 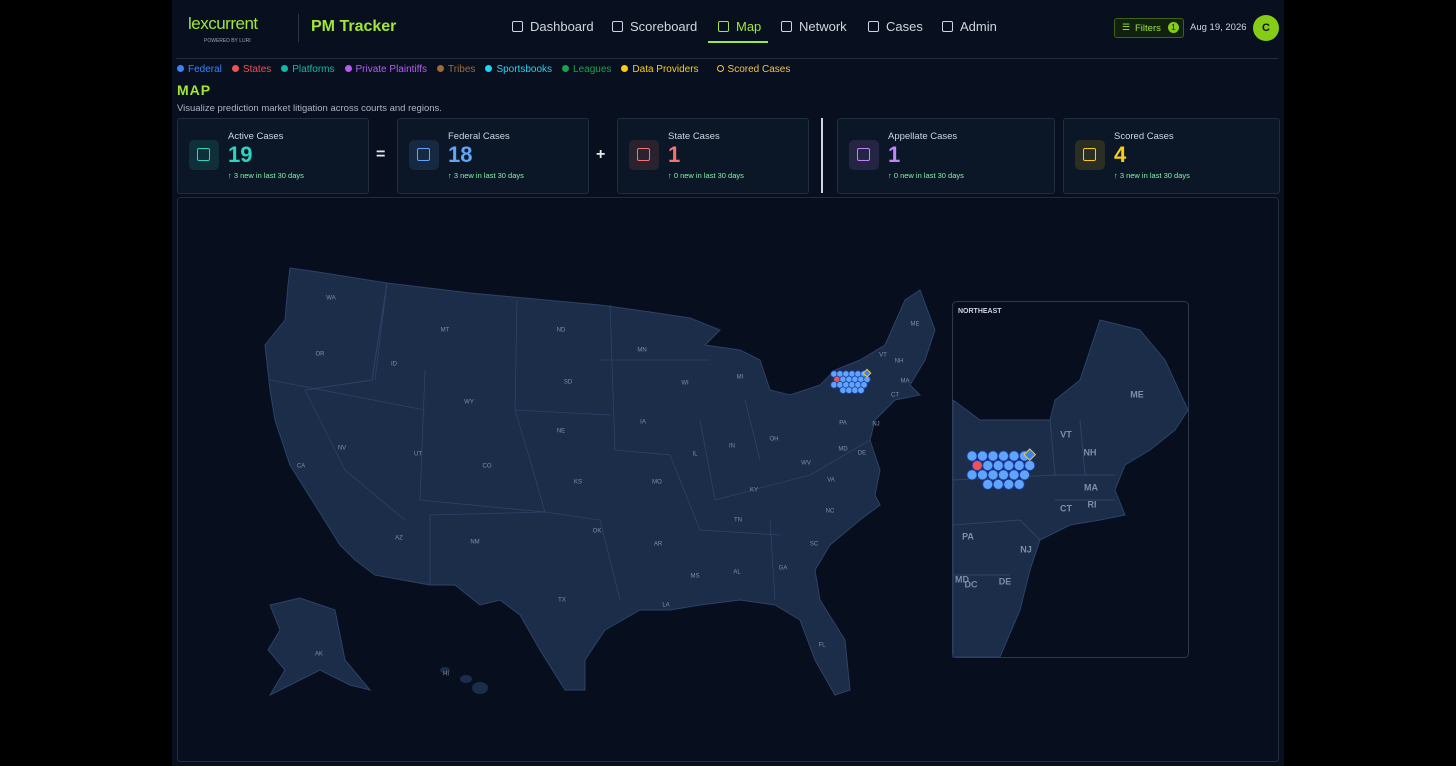 What do you see at coordinates (862, 454) in the screenshot?
I see `state-label: DE` at bounding box center [862, 454].